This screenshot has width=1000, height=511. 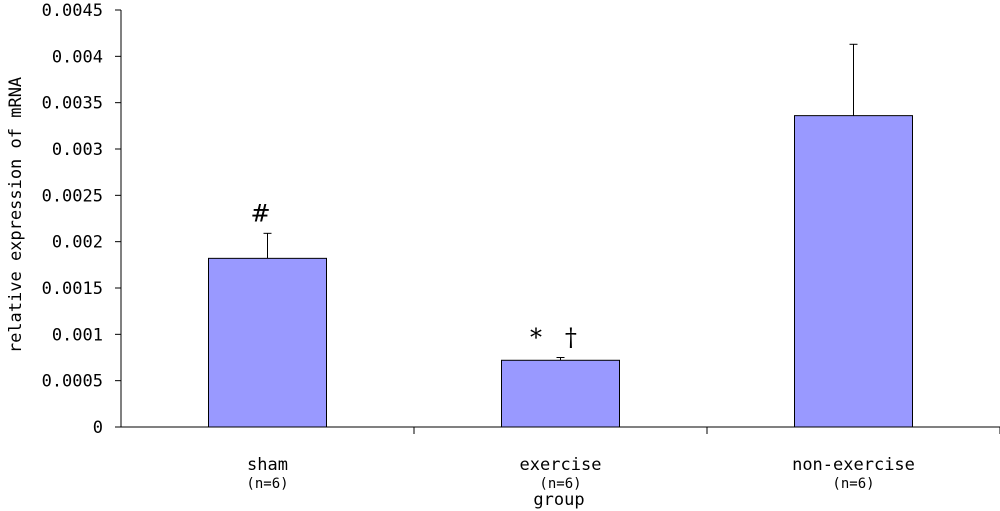 What do you see at coordinates (553, 338) in the screenshot?
I see `significance-annotation: * †` at bounding box center [553, 338].